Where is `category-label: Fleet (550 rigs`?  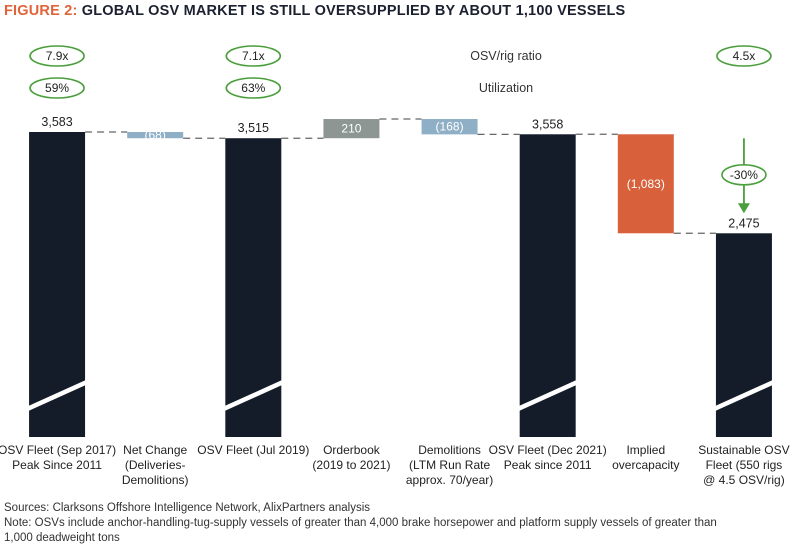 category-label: Fleet (550 rigs is located at coordinates (744, 465).